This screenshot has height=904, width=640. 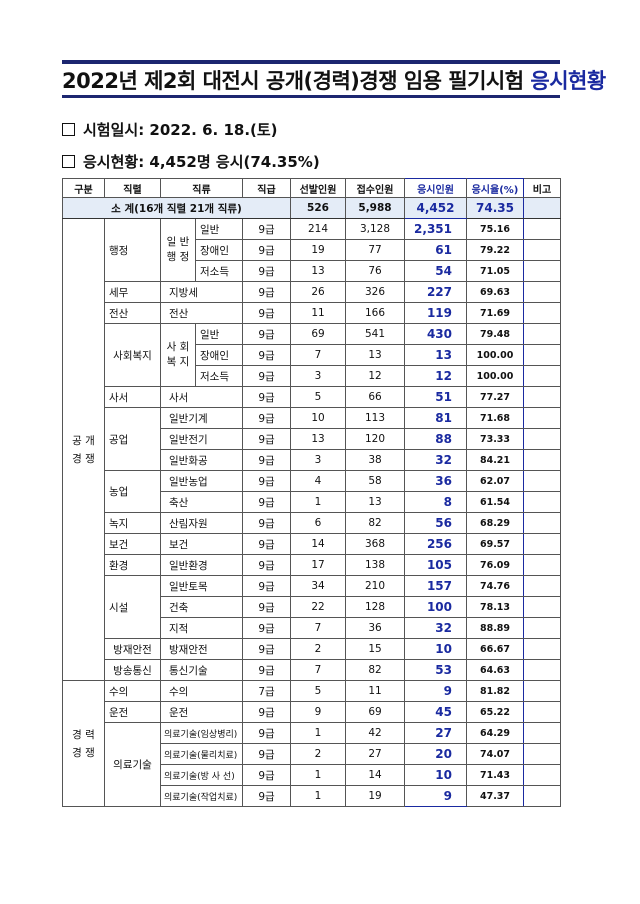 I want to click on subtotal-applied: 5,988, so click(x=375, y=208).